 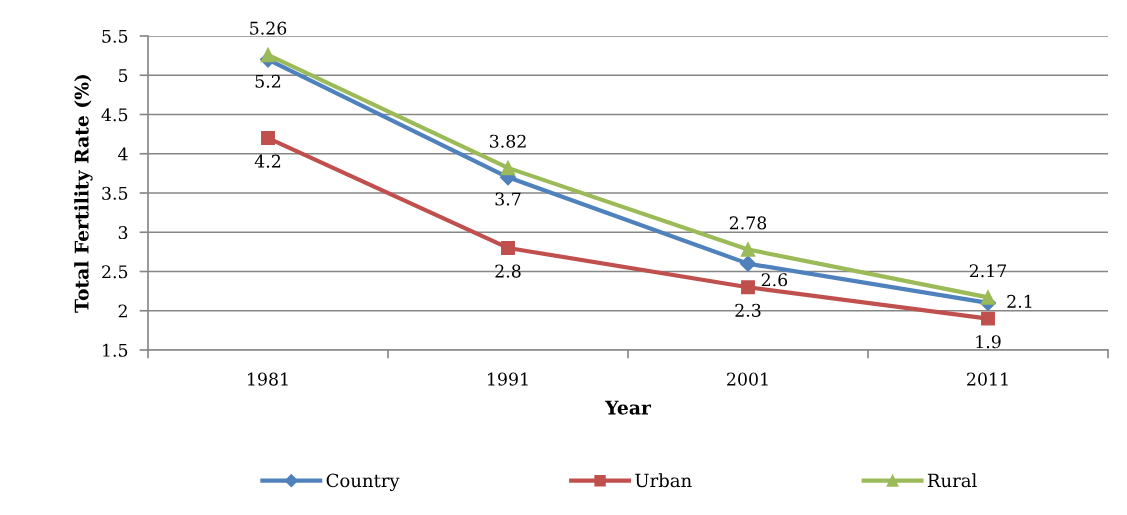 I want to click on x-tick-label: 2011, so click(x=987, y=379).